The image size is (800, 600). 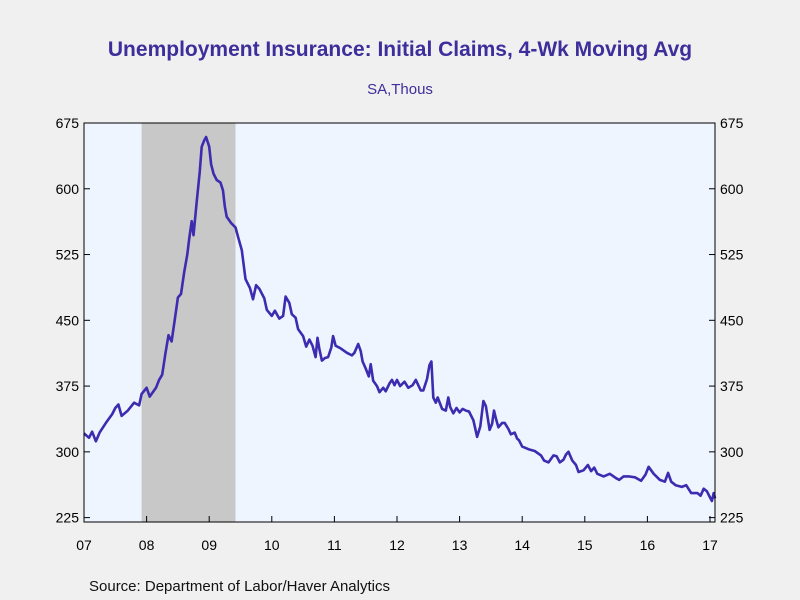 What do you see at coordinates (732, 320) in the screenshot?
I see `y-tick-label-right: 450` at bounding box center [732, 320].